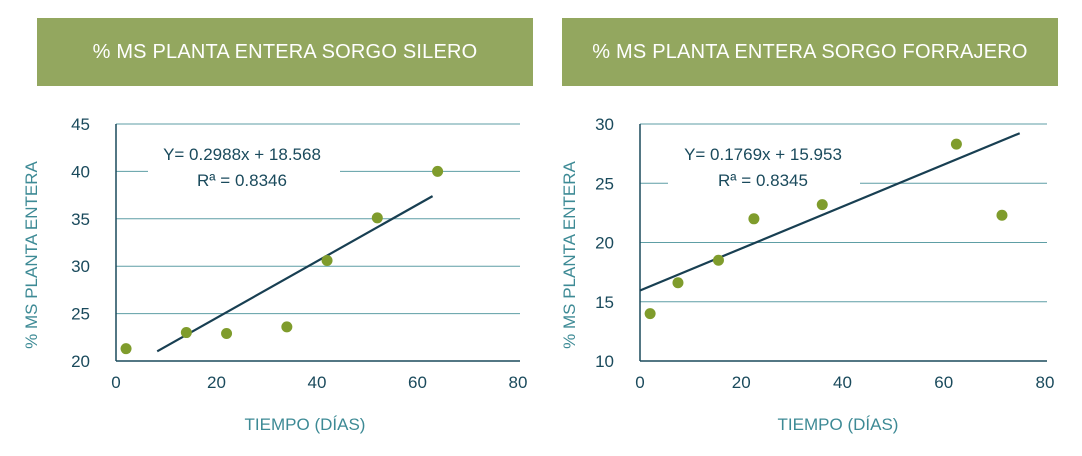 The width and height of the screenshot is (1082, 456). Describe the element at coordinates (569, 255) in the screenshot. I see `chart-2-y-axis-label: % MS PLANTA ENTERA` at that location.